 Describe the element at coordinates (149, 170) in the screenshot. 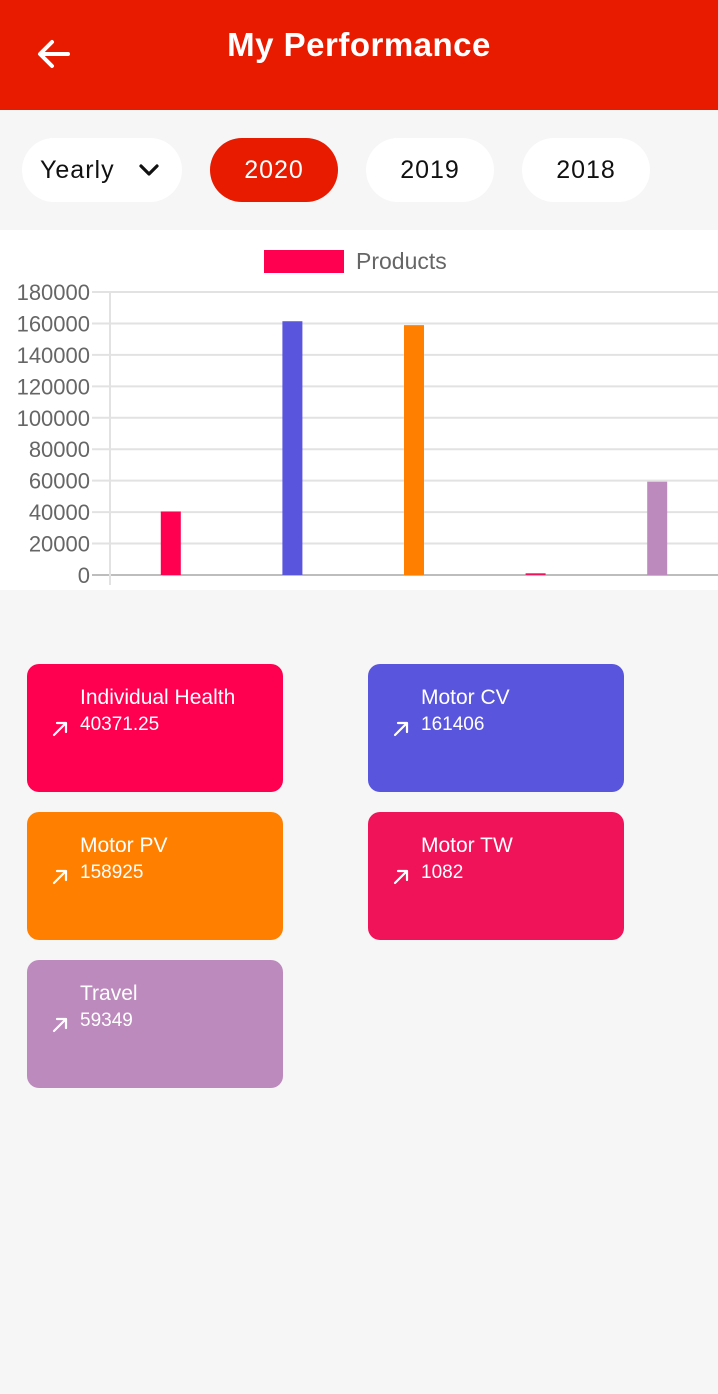

I see `chevron-down-icon` at that location.